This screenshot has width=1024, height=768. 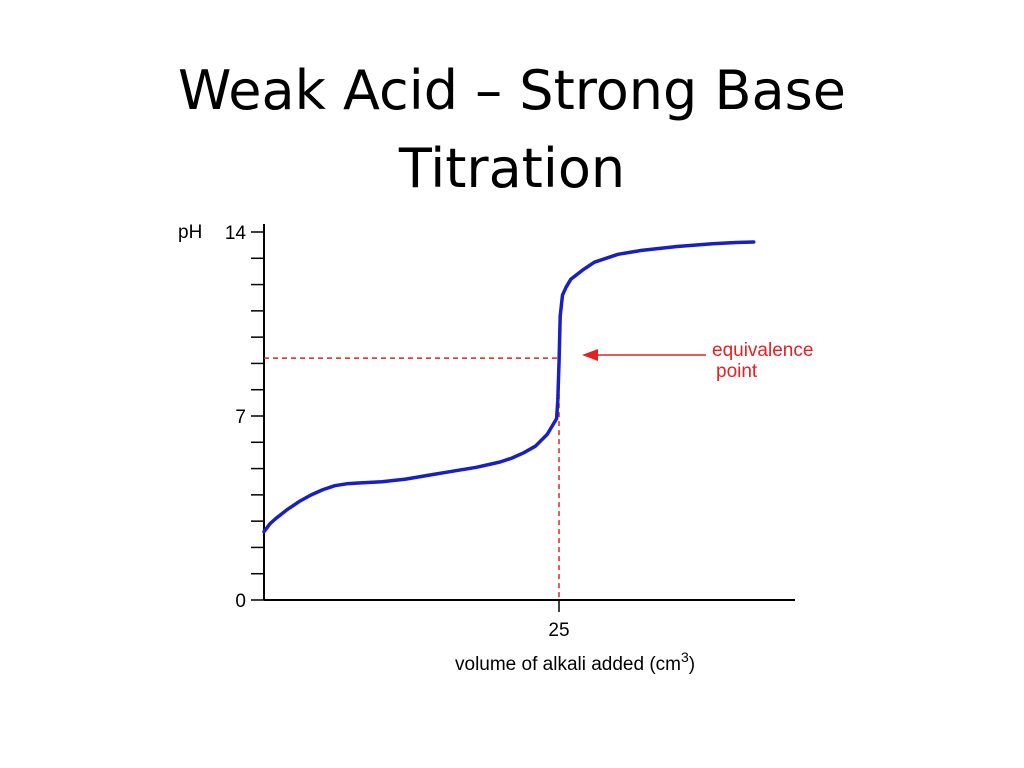 I want to click on x-axis-label-suffix: ), so click(x=692, y=664).